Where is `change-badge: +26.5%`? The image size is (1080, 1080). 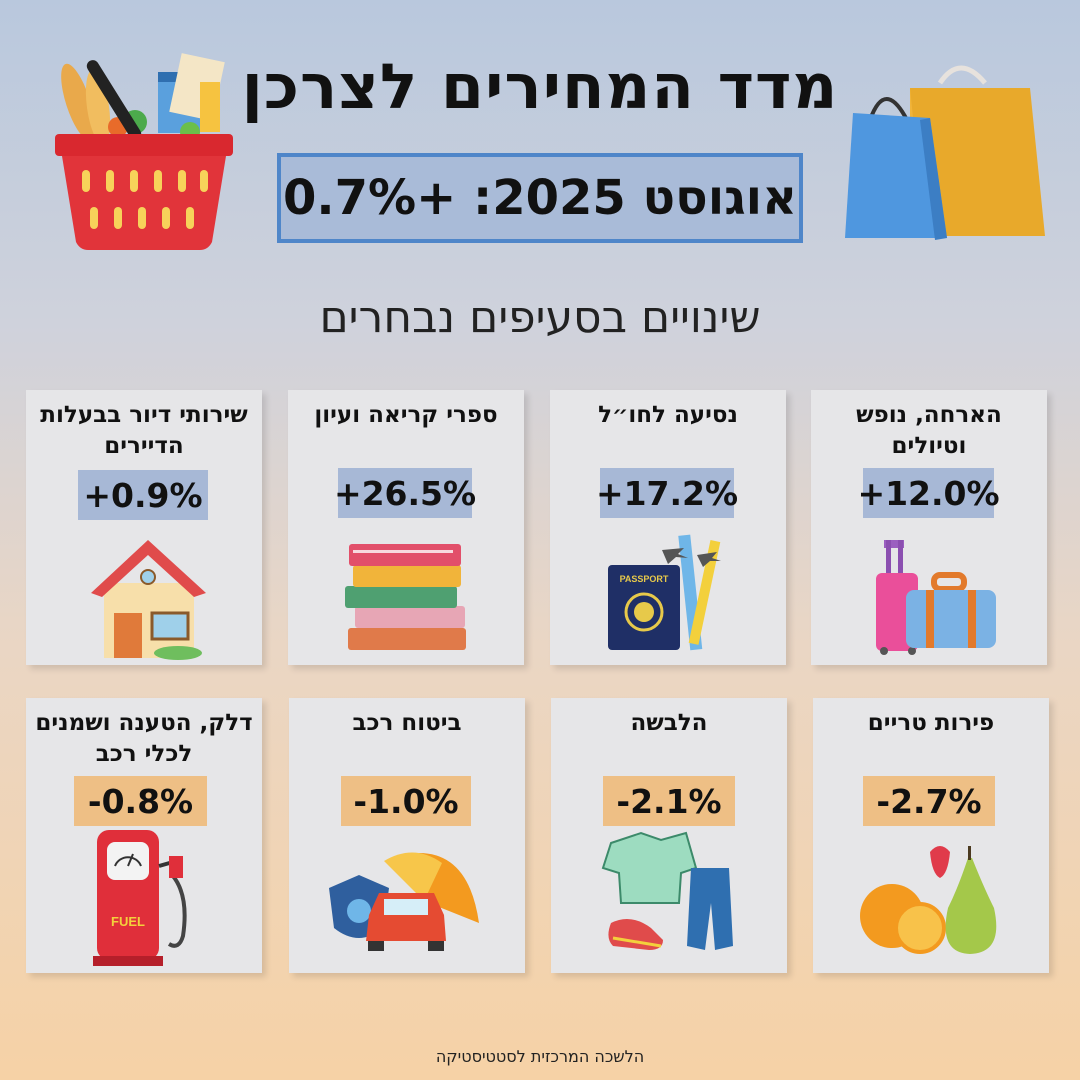
change-badge: +26.5% is located at coordinates (405, 493).